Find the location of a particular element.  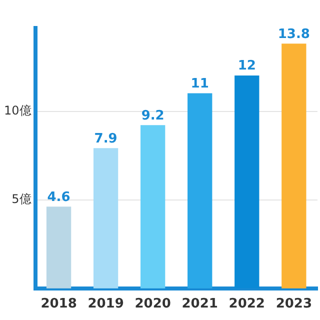

data-label: 12 is located at coordinates (247, 66).